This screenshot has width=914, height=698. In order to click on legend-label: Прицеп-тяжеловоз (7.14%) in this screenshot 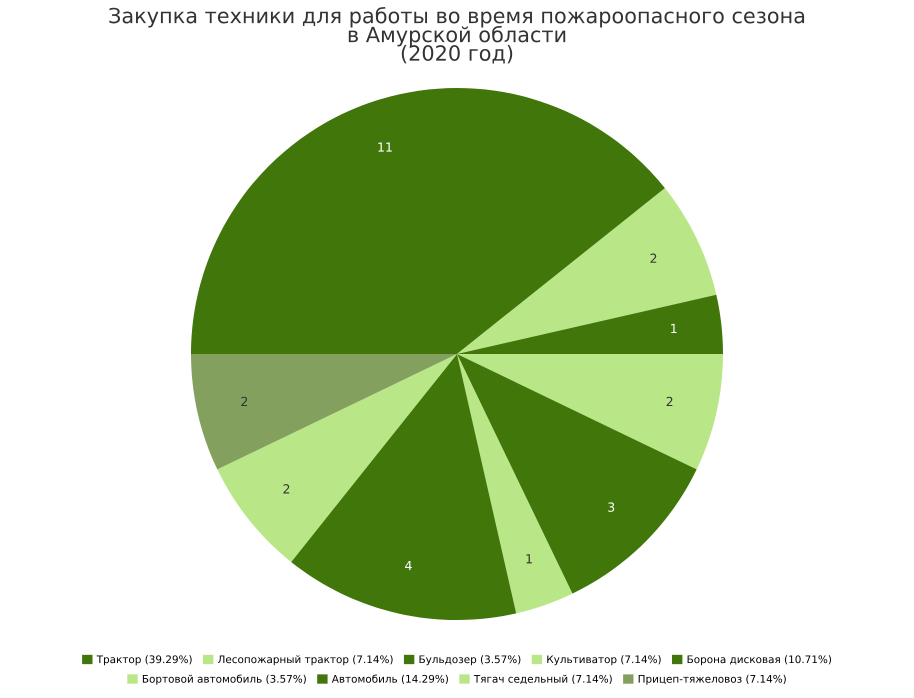, I will do `click(712, 679)`.